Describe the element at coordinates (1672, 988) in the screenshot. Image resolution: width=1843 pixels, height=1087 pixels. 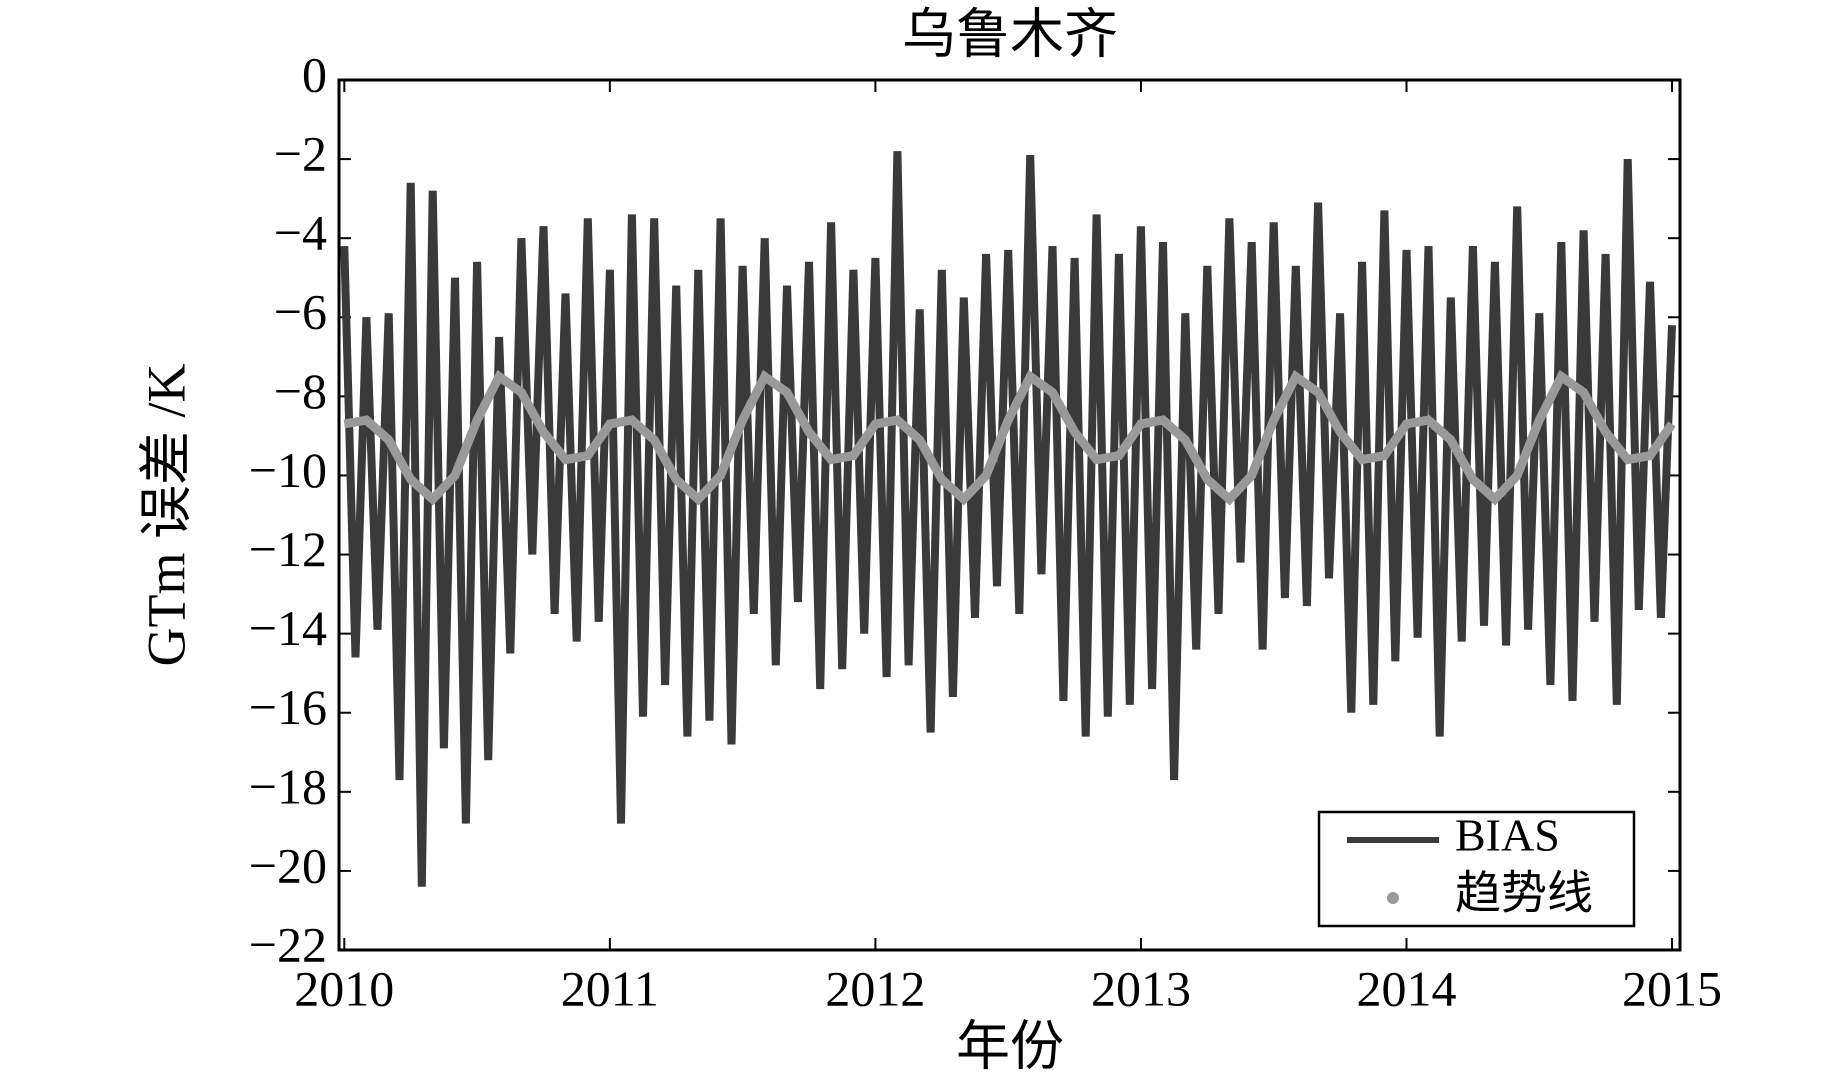
I see `x-tick-label: 2015` at that location.